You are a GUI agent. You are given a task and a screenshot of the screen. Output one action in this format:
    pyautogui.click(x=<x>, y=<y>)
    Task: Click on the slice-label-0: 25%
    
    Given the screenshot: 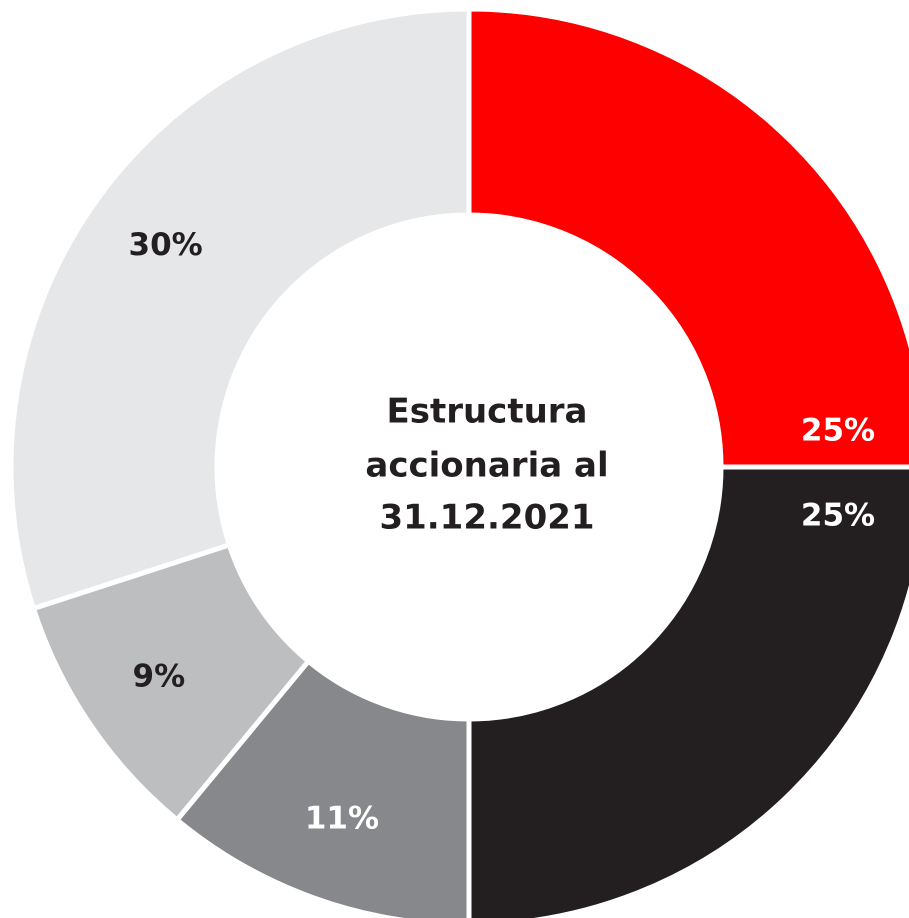 What is the action you would take?
    pyautogui.click(x=838, y=431)
    